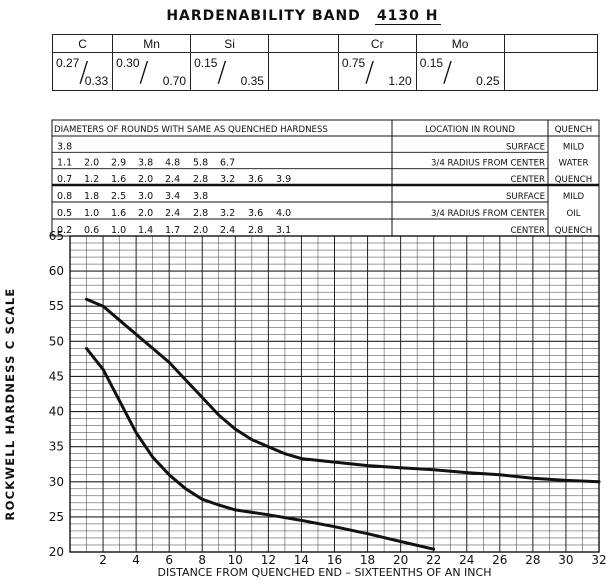 The height and width of the screenshot is (588, 607). I want to click on x-tick-label: 22, so click(433, 560).